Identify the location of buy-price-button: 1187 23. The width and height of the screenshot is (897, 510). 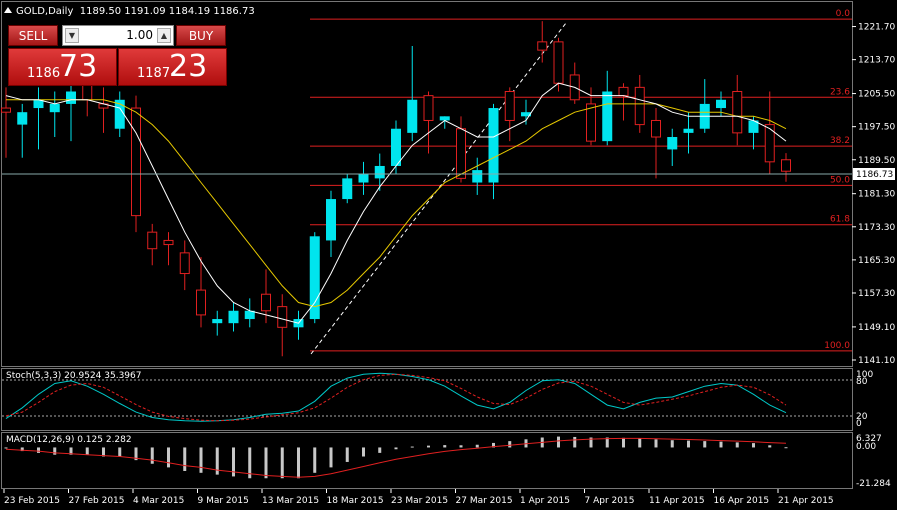
(172, 67).